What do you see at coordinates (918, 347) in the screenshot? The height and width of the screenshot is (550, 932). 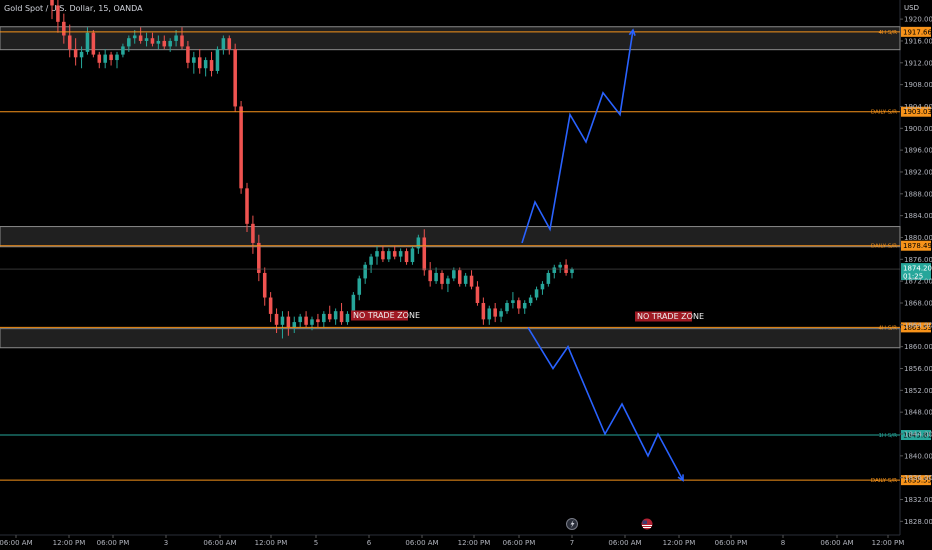 I see `y-tick-label: 1860.000` at bounding box center [918, 347].